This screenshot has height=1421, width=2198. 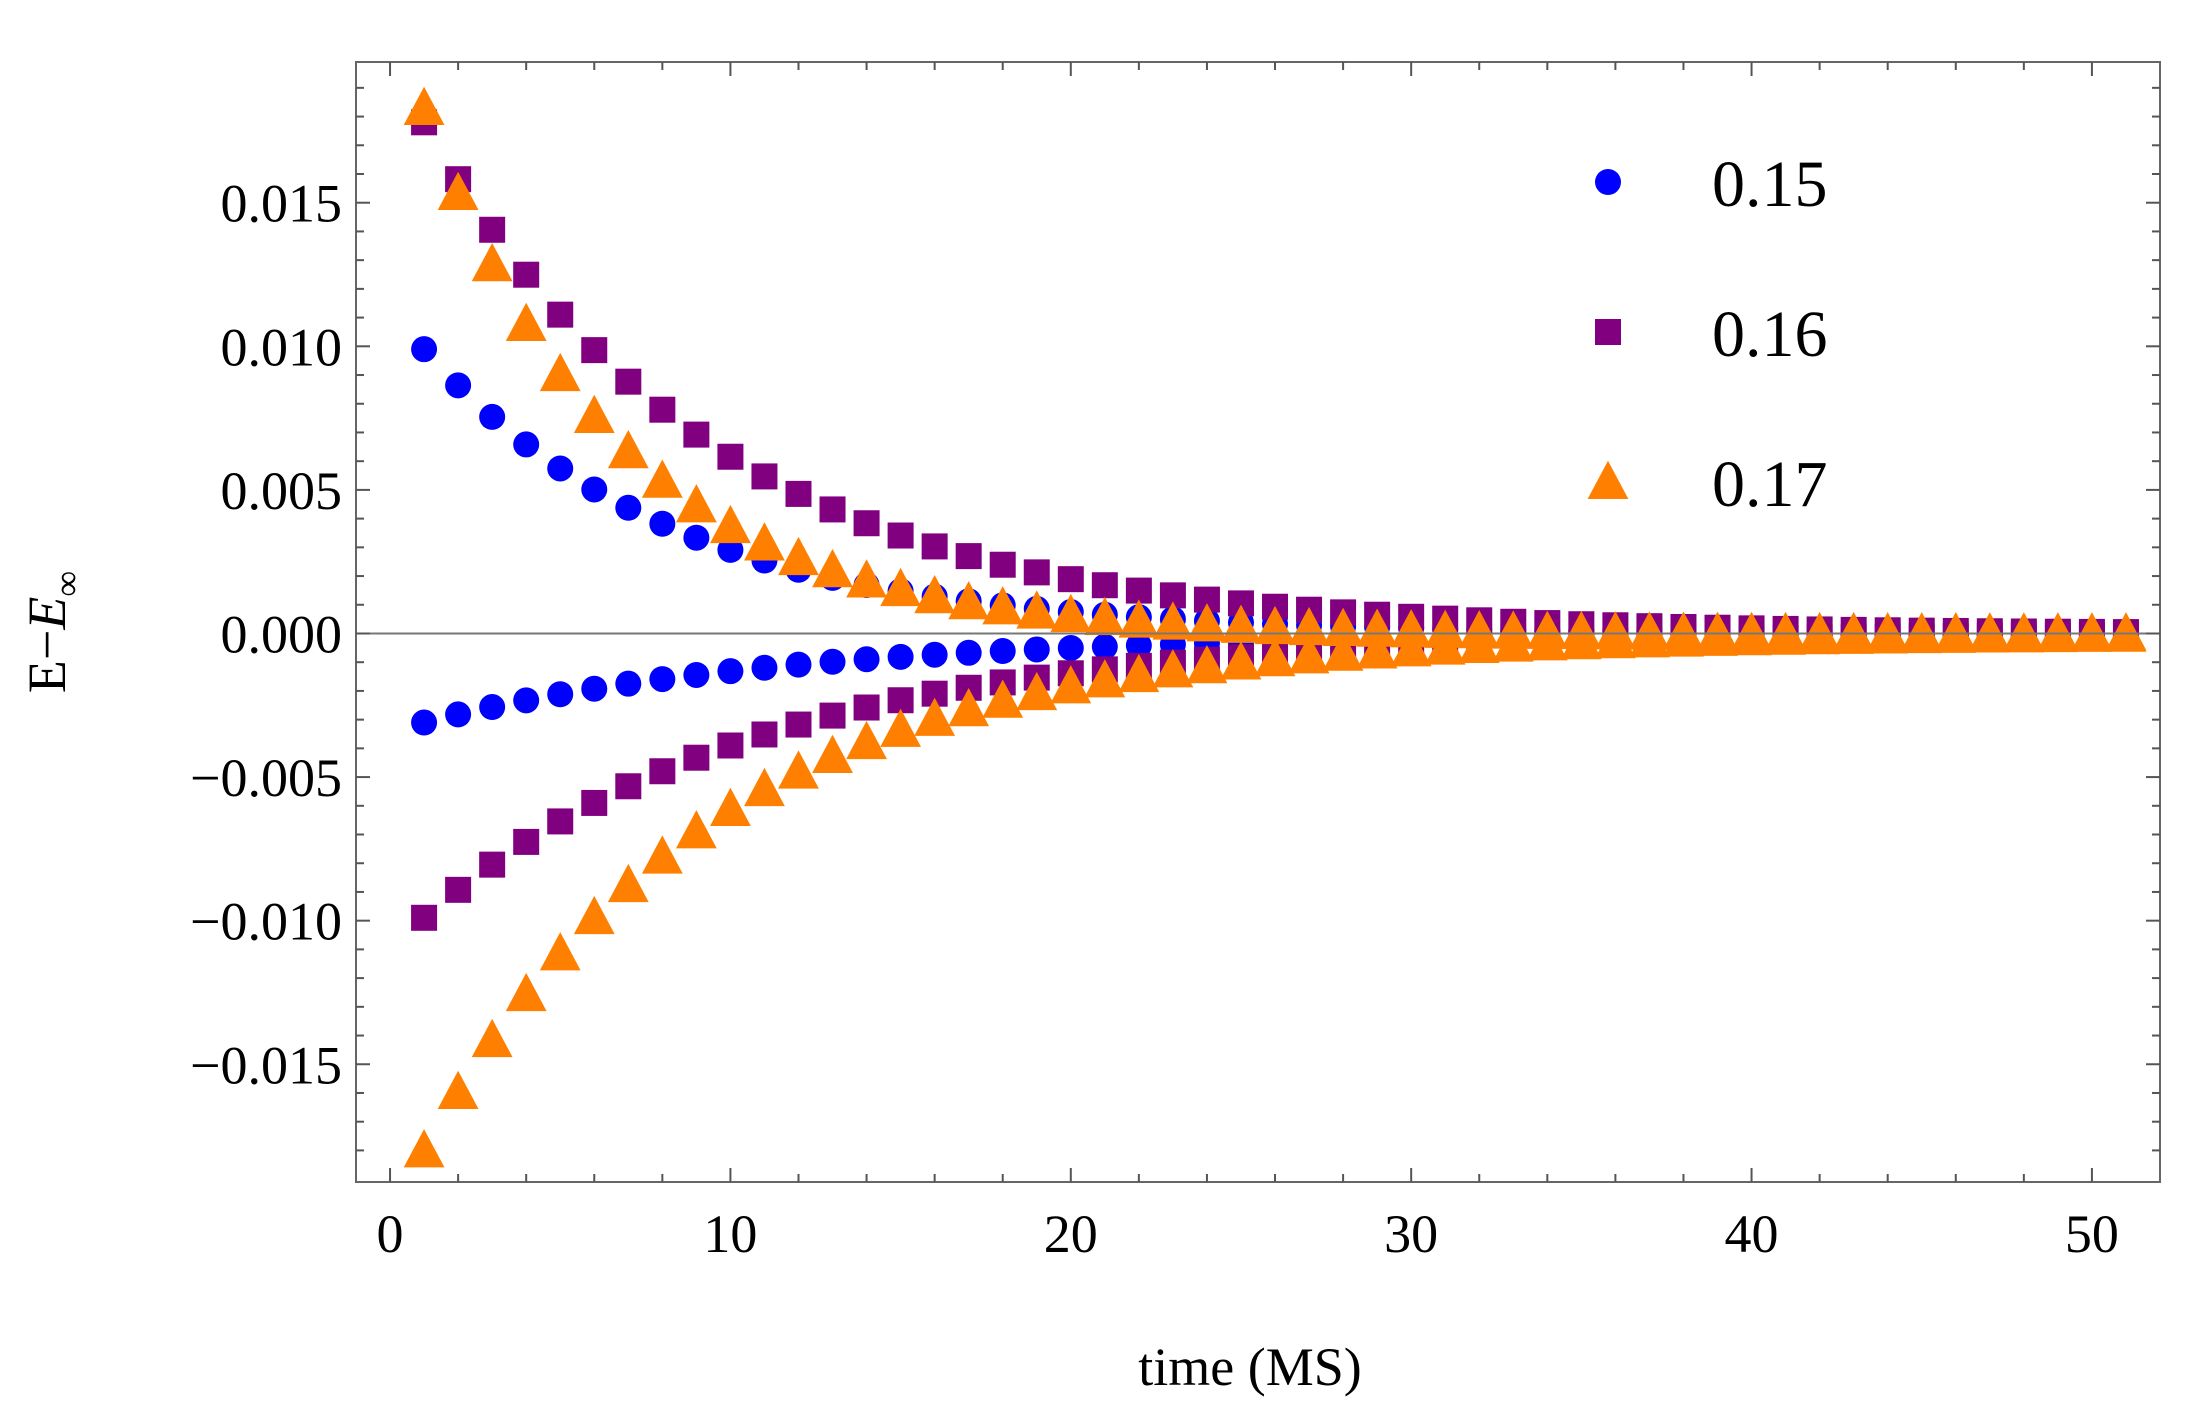 I want to click on y-axis-label-italic: E, so click(x=47, y=614).